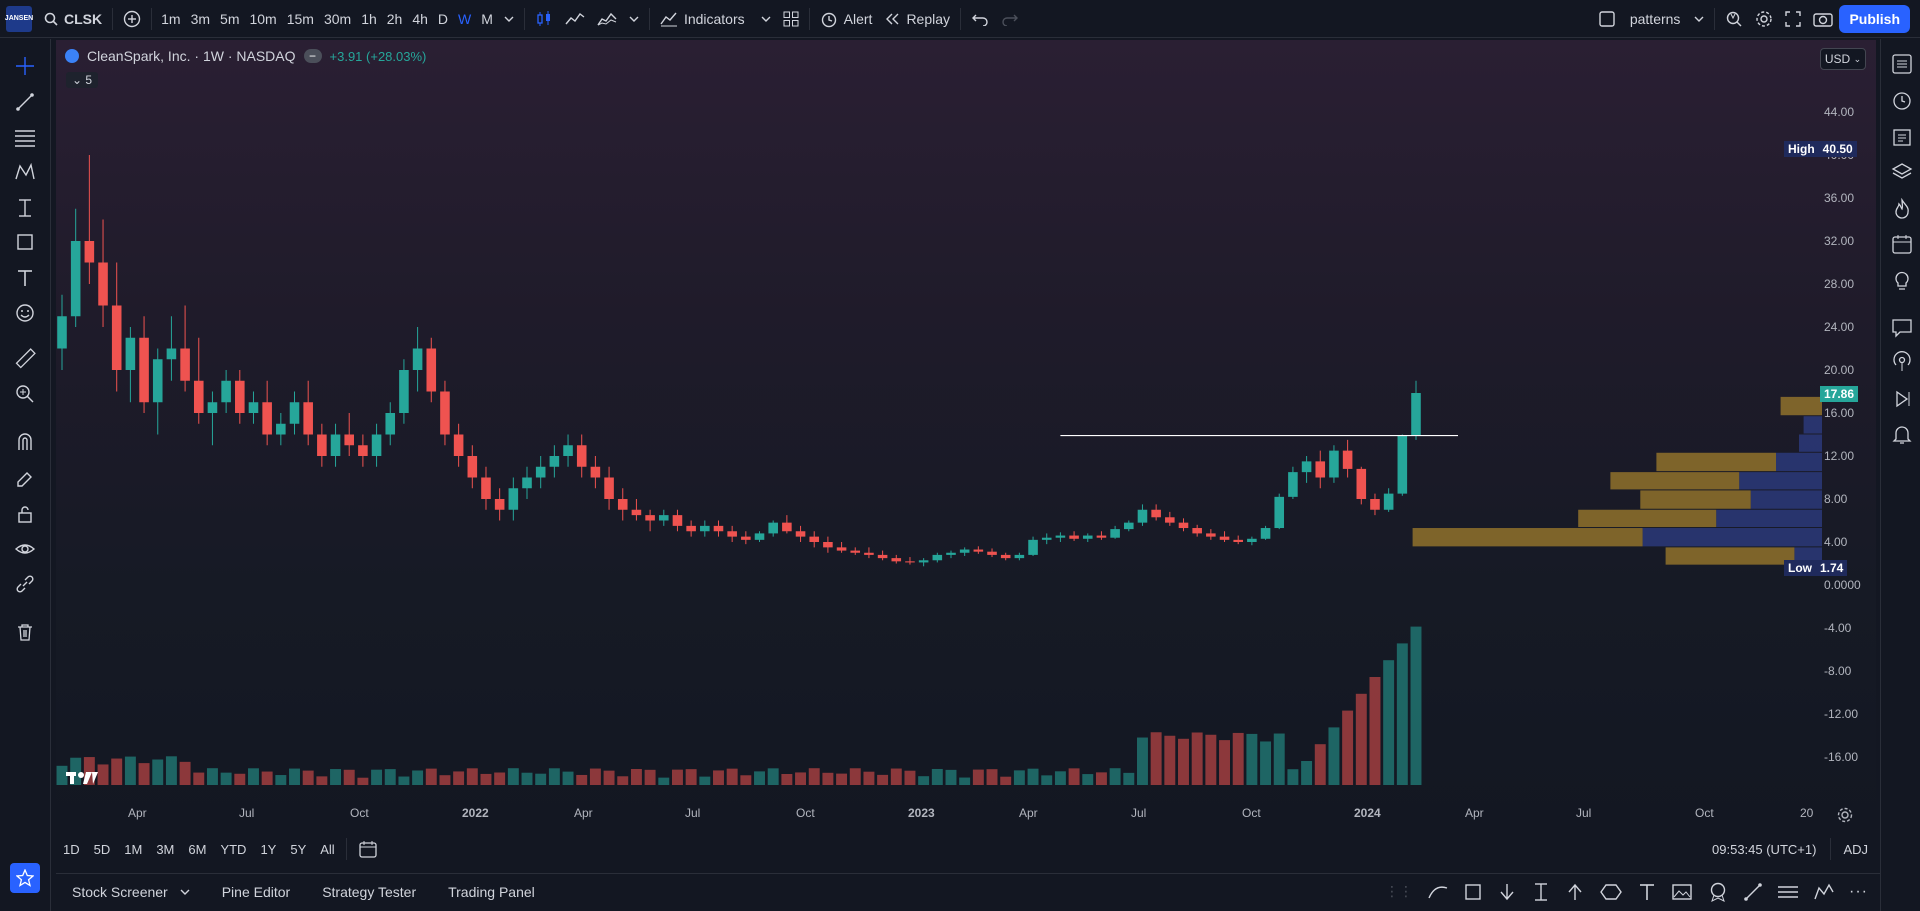 This screenshot has height=911, width=1920. I want to click on tab-trading-panel: Trading Panel, so click(491, 891).